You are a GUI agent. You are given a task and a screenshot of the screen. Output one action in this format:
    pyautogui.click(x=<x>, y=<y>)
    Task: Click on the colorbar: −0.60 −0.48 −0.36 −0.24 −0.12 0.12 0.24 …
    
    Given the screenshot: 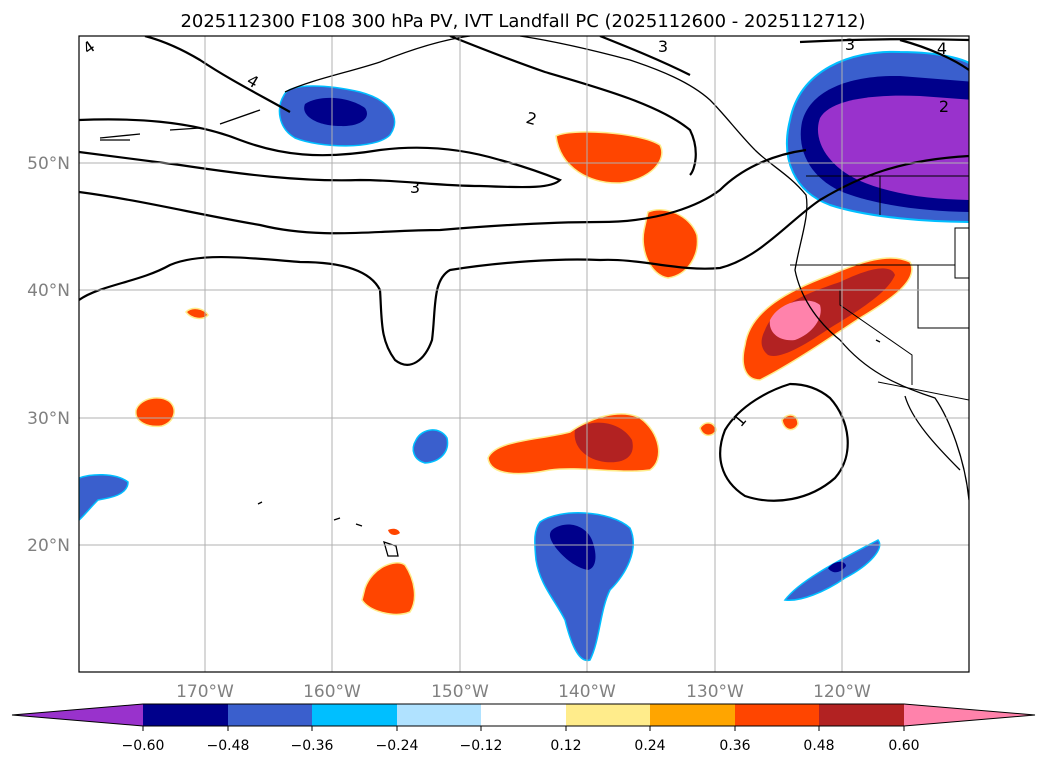 What is the action you would take?
    pyautogui.click(x=523, y=728)
    